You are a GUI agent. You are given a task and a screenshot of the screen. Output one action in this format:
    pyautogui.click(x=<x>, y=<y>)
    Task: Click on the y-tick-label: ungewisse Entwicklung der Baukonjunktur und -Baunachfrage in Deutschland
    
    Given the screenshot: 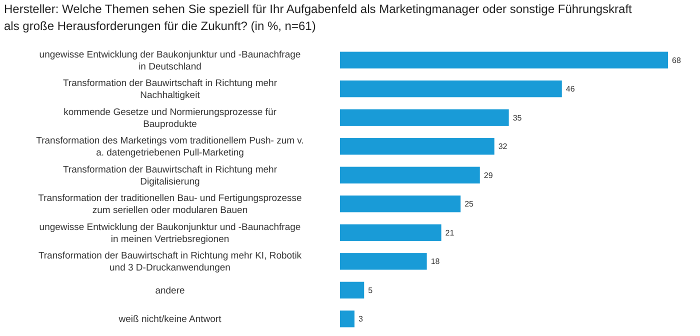 What is the action you would take?
    pyautogui.click(x=170, y=60)
    